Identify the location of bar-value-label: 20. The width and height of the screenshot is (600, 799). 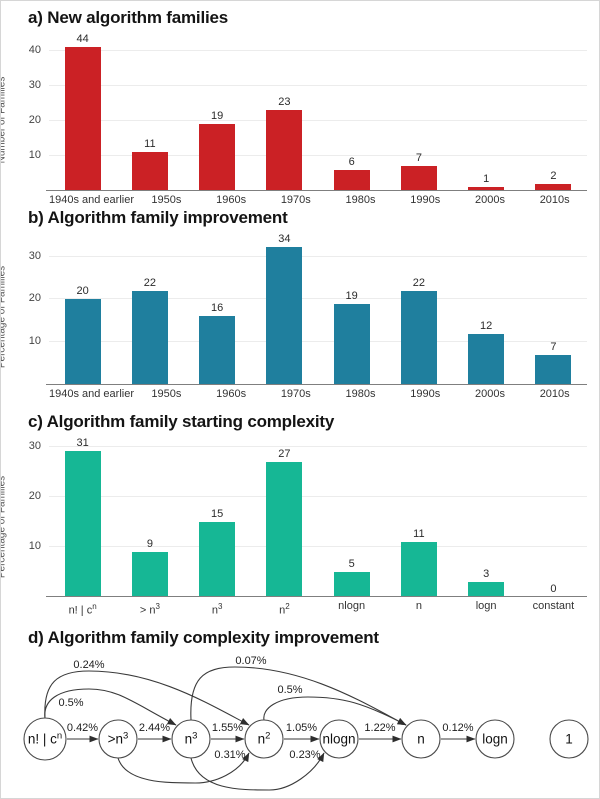
(82, 291).